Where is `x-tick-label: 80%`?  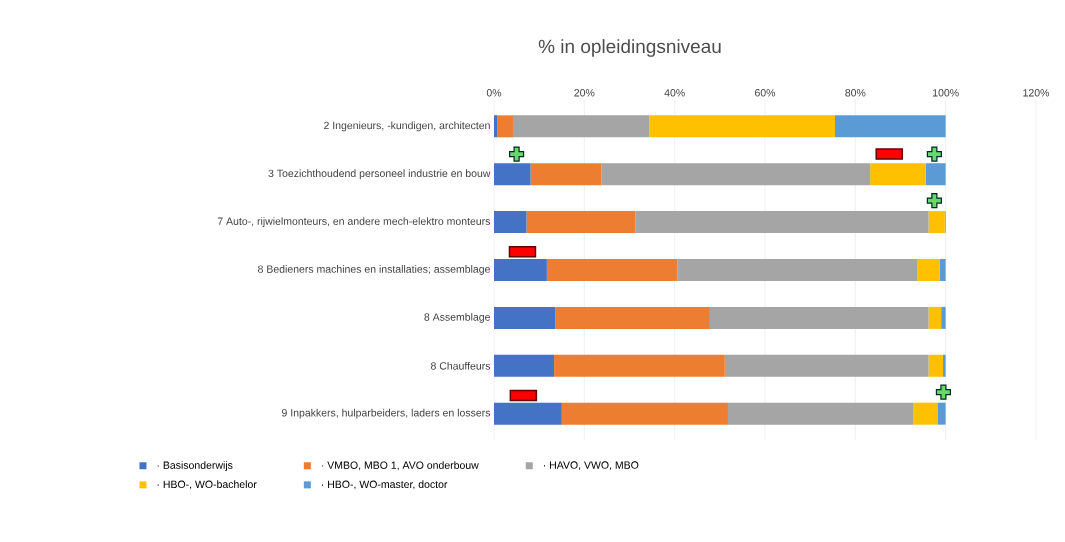 x-tick-label: 80% is located at coordinates (855, 93).